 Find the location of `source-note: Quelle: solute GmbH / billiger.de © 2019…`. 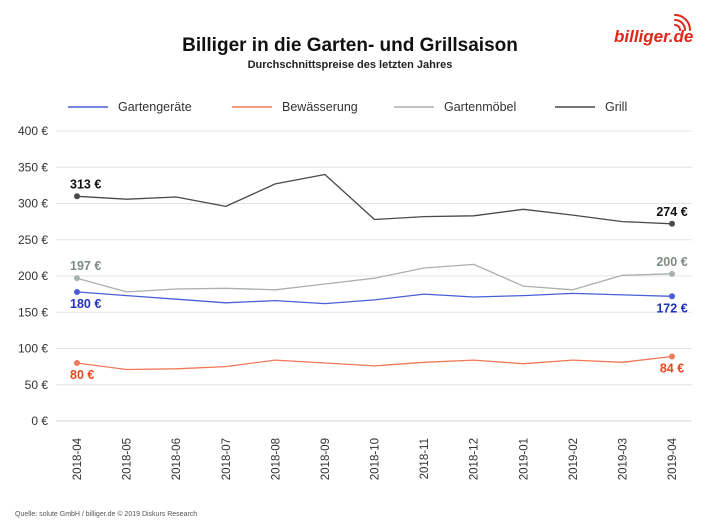

source-note: Quelle: solute GmbH / billiger.de © 2019… is located at coordinates (106, 514).